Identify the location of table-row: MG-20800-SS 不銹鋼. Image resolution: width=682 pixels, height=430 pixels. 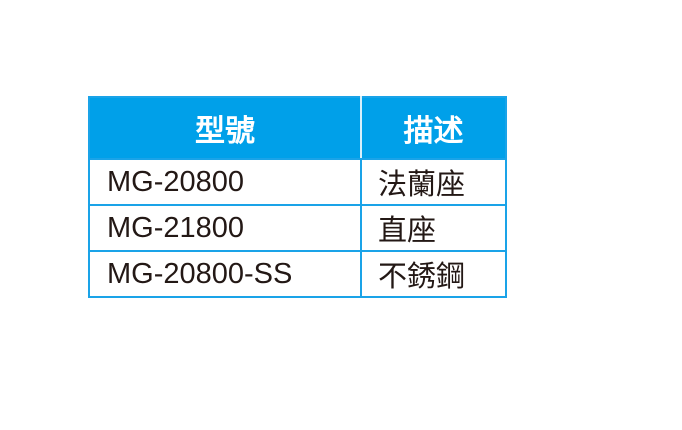
(297, 274).